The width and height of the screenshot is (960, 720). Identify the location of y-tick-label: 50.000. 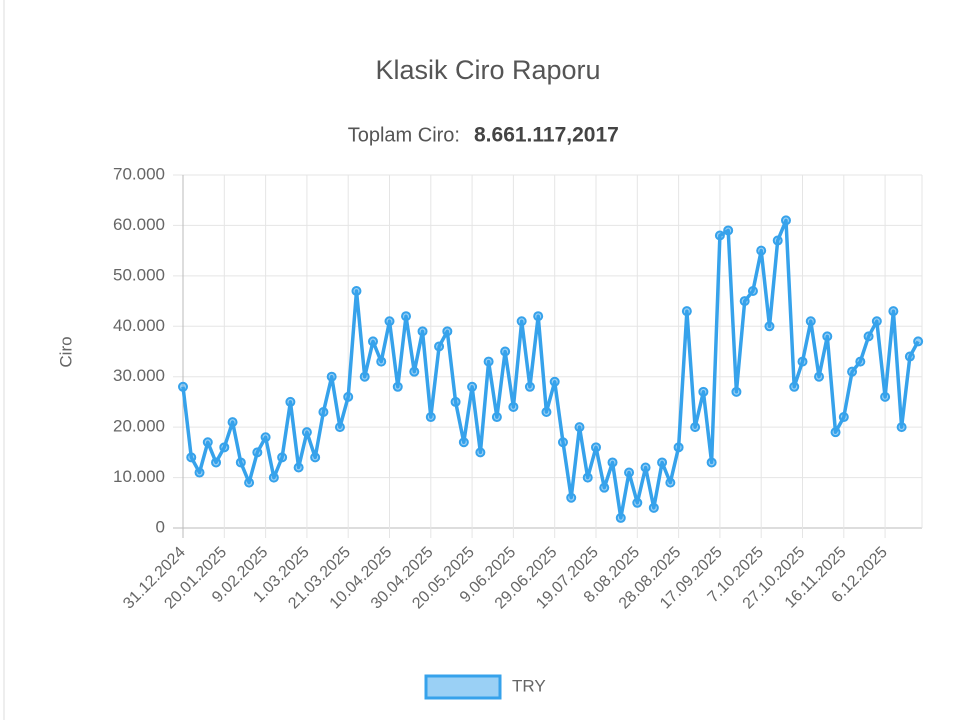
(139, 274).